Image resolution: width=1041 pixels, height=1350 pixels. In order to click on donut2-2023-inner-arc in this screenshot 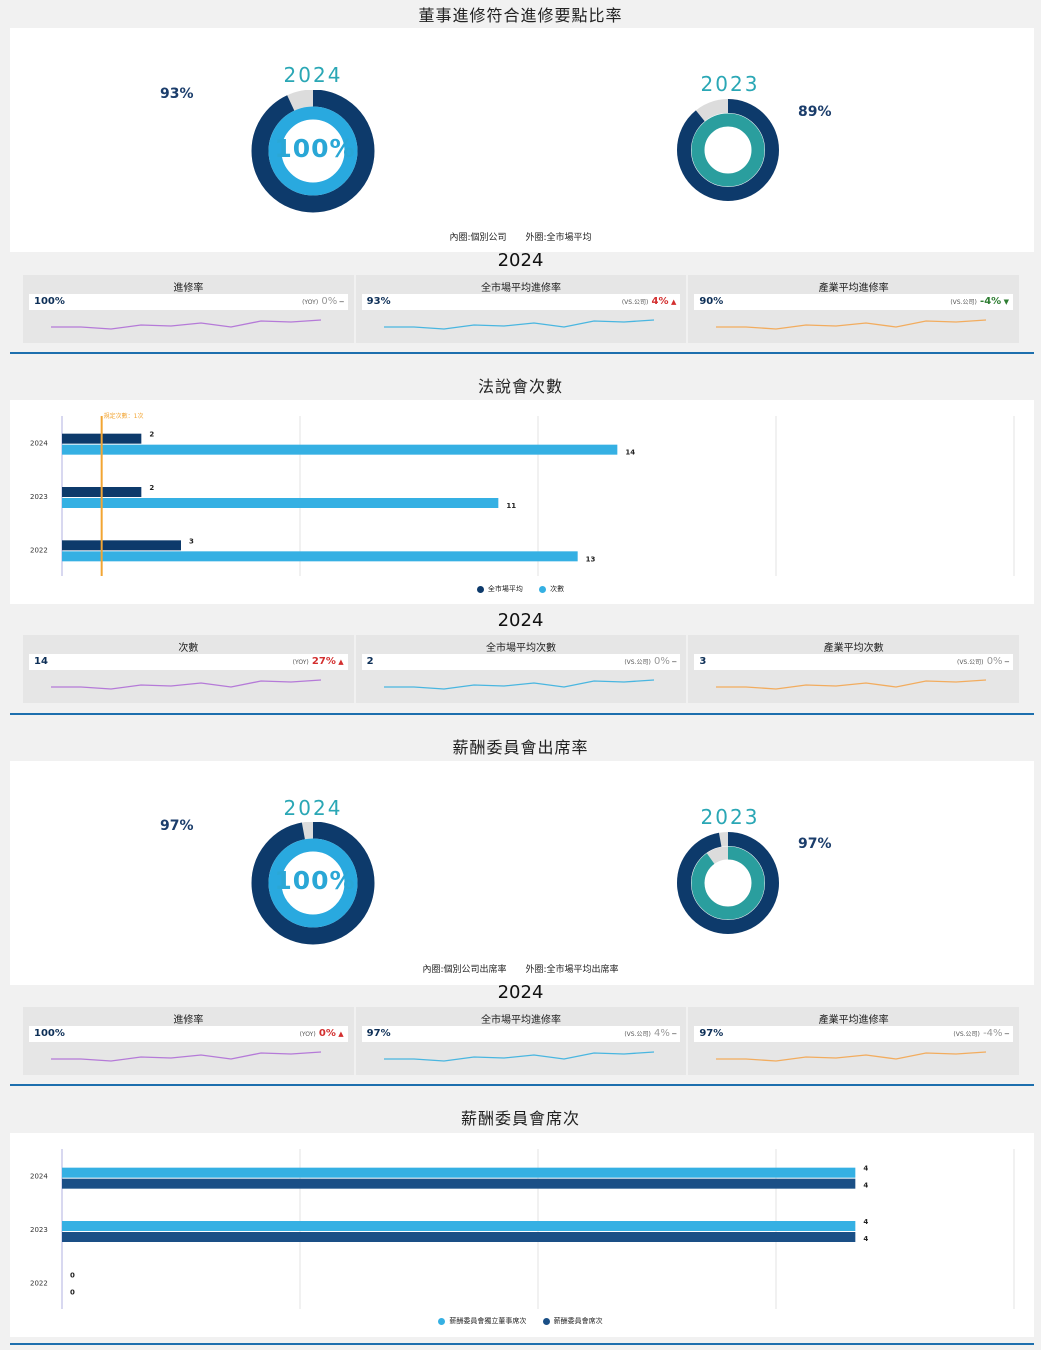, I will do `click(728, 883)`.